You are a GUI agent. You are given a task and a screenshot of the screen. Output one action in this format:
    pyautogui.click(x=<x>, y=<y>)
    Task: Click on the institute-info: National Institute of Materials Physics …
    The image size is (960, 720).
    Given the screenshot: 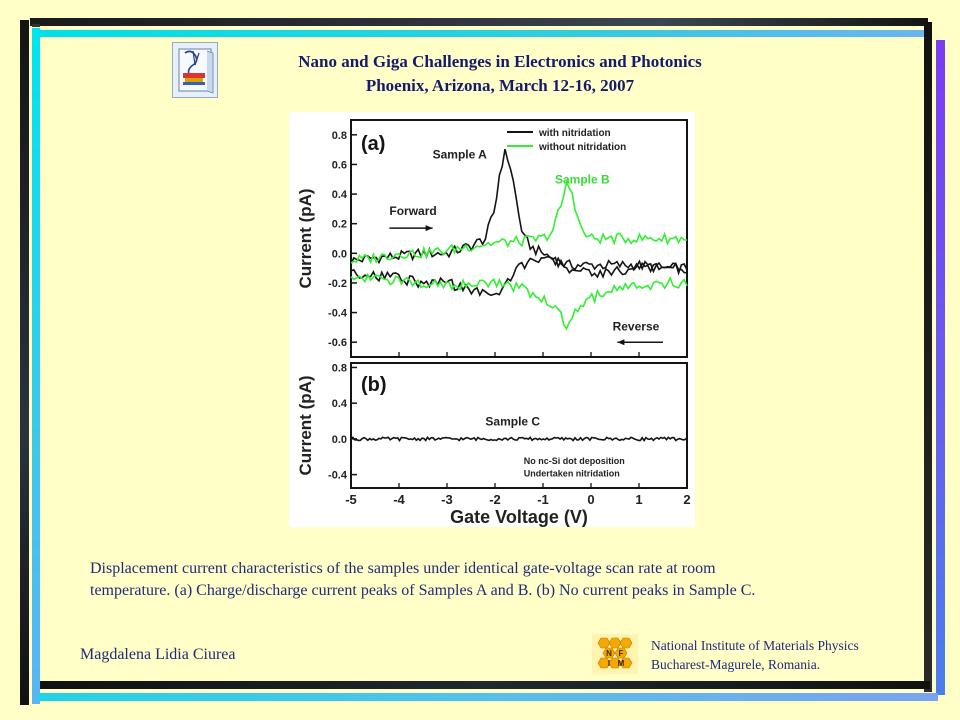 What is the action you would take?
    pyautogui.click(x=755, y=655)
    